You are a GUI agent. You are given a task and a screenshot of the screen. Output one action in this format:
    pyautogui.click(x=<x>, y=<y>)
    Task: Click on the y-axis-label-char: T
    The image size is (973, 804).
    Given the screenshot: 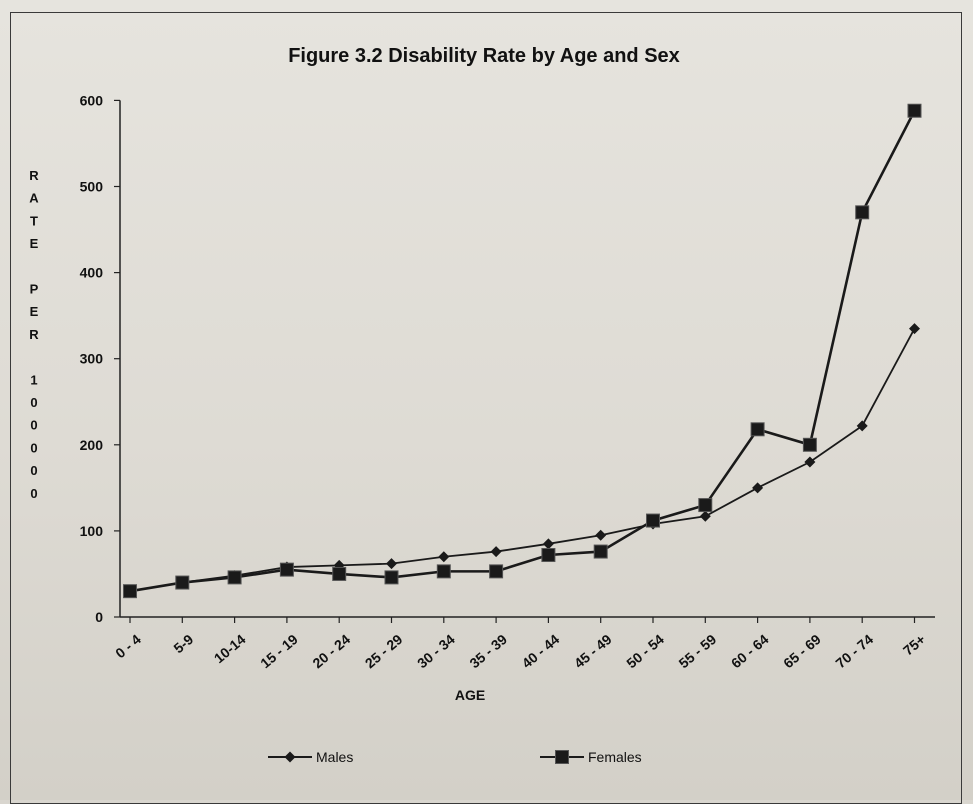 What is the action you would take?
    pyautogui.click(x=34, y=220)
    